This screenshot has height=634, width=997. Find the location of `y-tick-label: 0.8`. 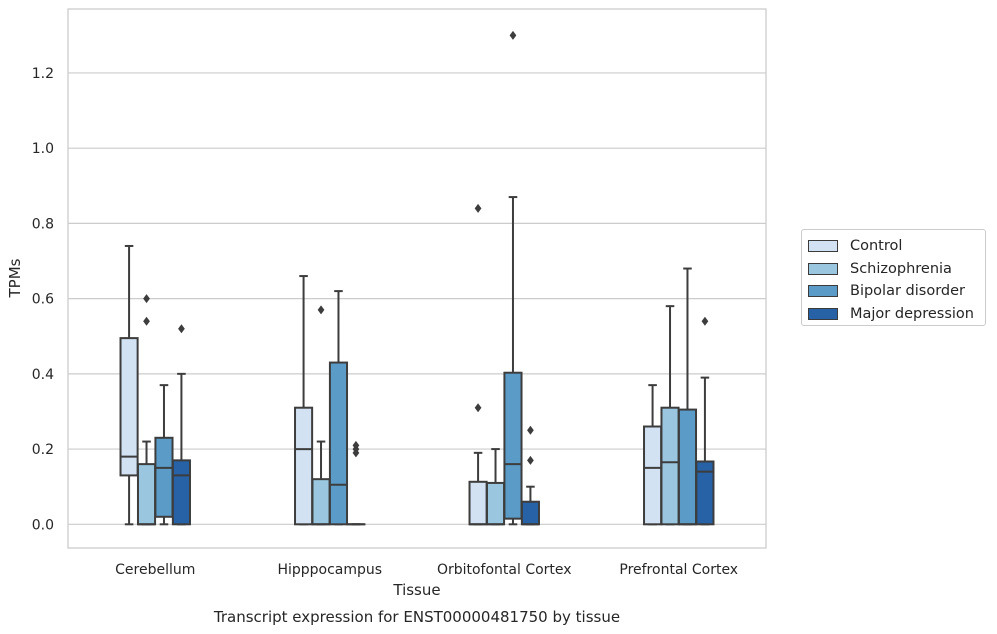

y-tick-label: 0.8 is located at coordinates (43, 224).